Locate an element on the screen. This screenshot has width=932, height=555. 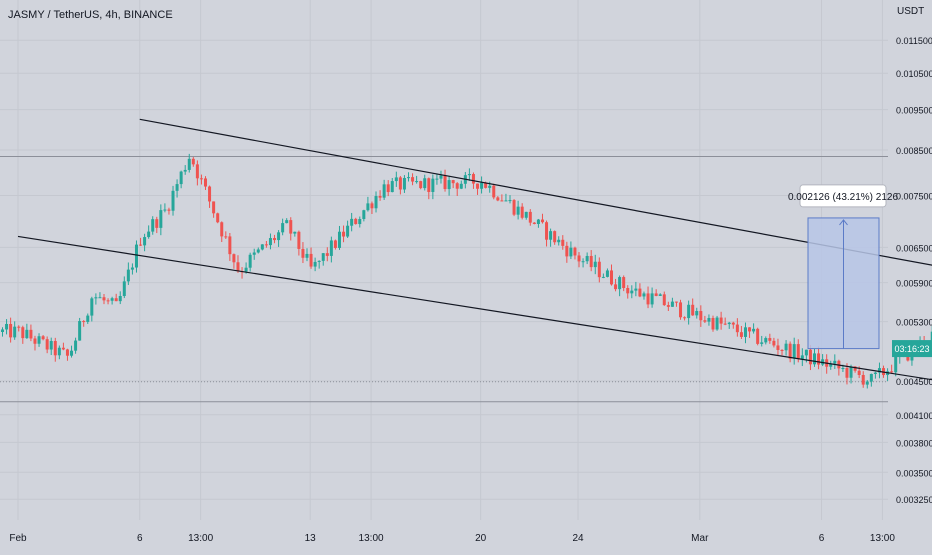
time-tick-label: 20 is located at coordinates (481, 538).